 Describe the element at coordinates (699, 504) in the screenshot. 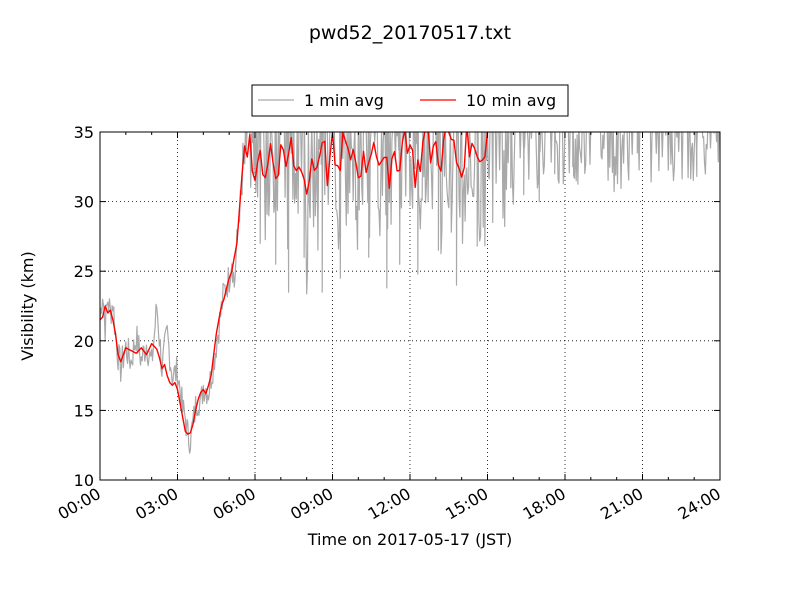

I see `x-tick-label: 24:00` at that location.